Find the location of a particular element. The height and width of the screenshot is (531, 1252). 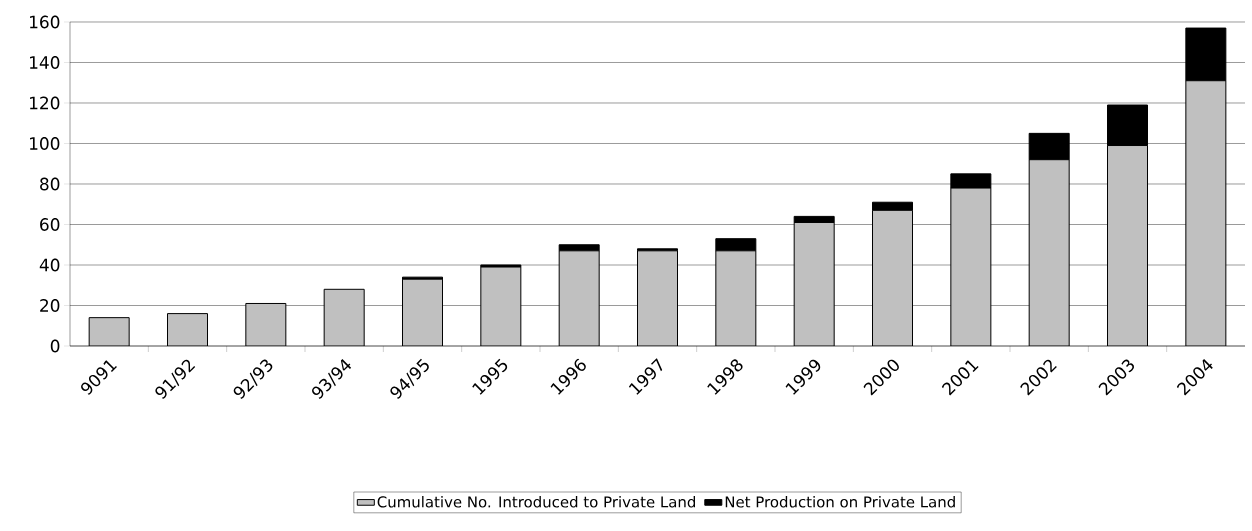

legend-label: Cumulative No. Introduced to Private Land is located at coordinates (536, 502).